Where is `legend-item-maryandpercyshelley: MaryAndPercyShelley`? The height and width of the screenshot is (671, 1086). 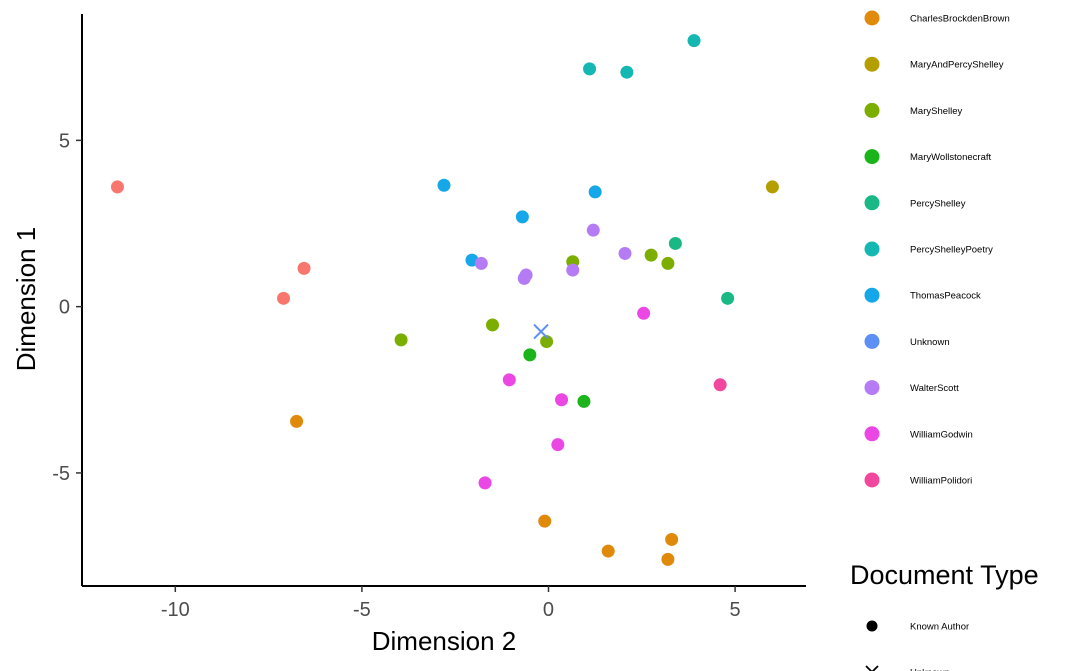 legend-item-maryandpercyshelley: MaryAndPercyShelley is located at coordinates (934, 64).